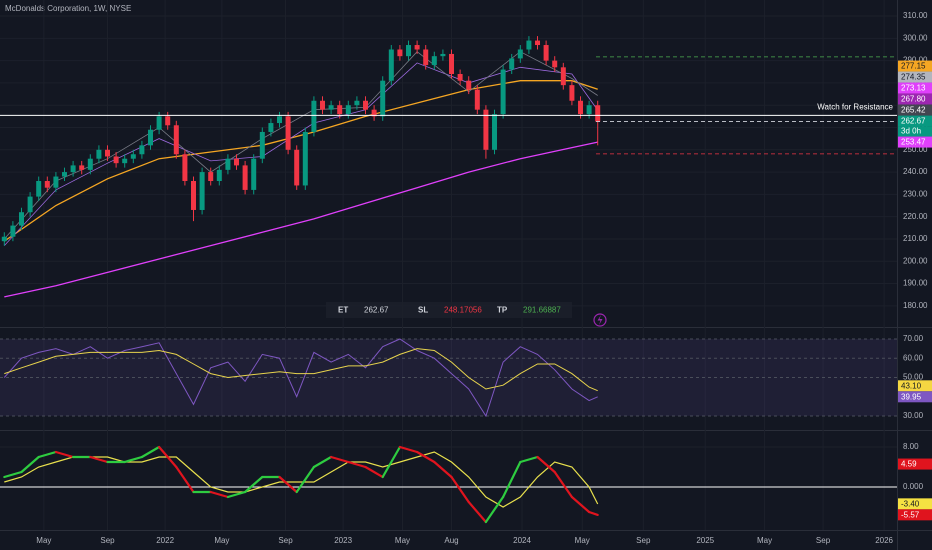 Image resolution: width=932 pixels, height=550 pixels. What do you see at coordinates (913, 110) in the screenshot?
I see `price-tag-label: 265.42` at bounding box center [913, 110].